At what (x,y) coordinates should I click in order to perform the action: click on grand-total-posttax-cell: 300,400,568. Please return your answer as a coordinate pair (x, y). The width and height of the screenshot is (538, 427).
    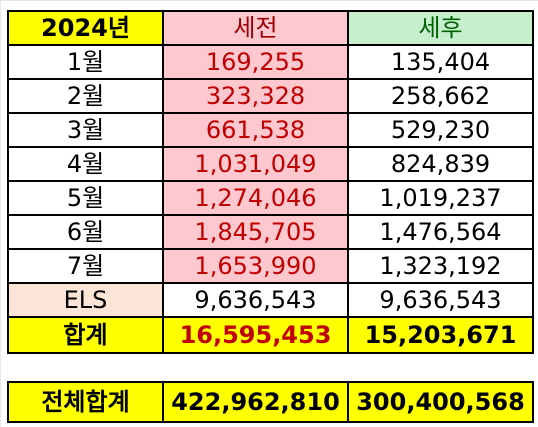
    Looking at the image, I should click on (440, 402).